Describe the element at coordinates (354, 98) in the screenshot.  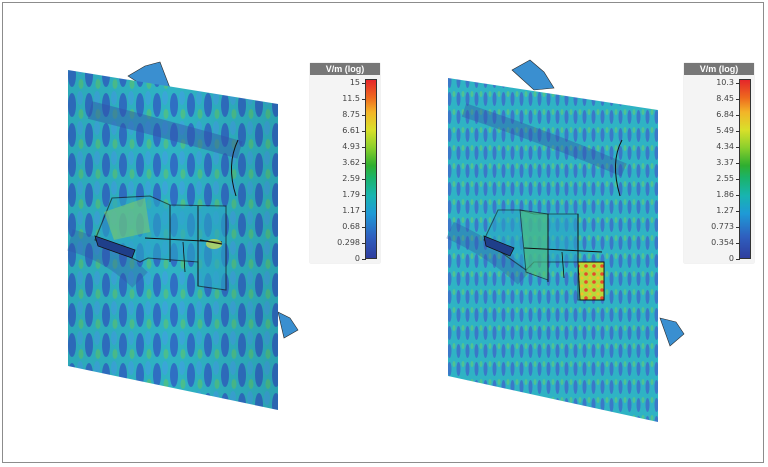
I see `left-tick-2: 11.5` at that location.